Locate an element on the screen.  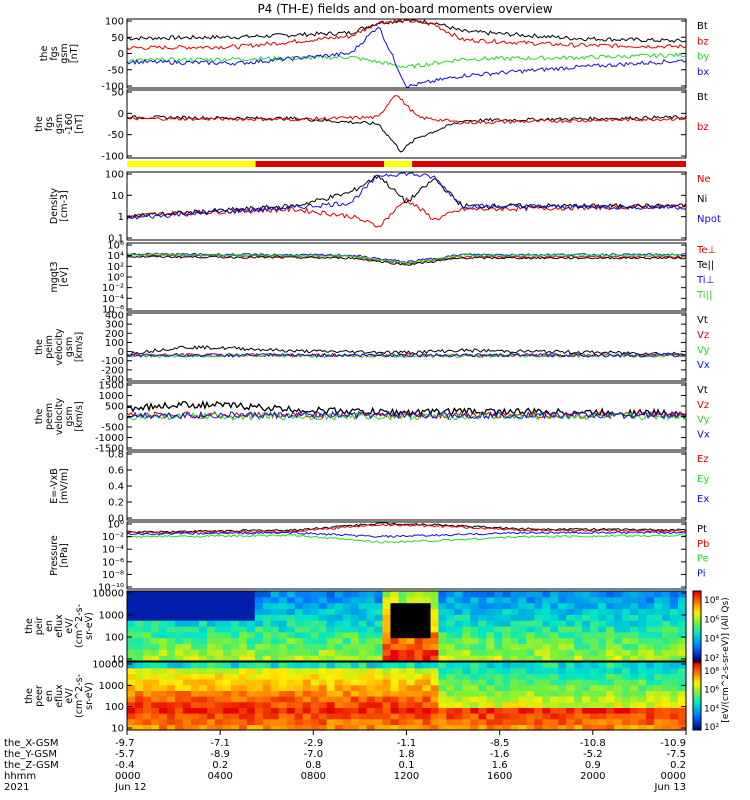
y-tick-label: 10⁻² is located at coordinates (113, 537).